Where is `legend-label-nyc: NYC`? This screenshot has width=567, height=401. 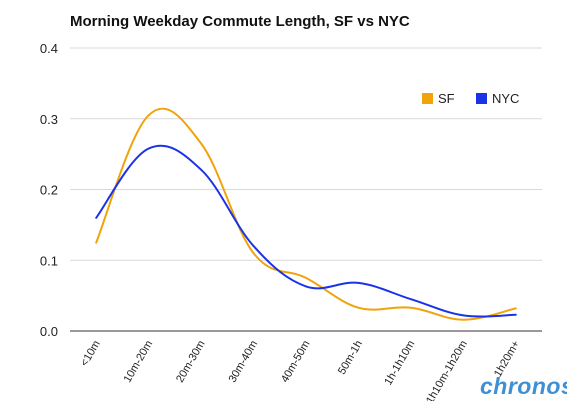
legend-label-nyc: NYC is located at coordinates (505, 98).